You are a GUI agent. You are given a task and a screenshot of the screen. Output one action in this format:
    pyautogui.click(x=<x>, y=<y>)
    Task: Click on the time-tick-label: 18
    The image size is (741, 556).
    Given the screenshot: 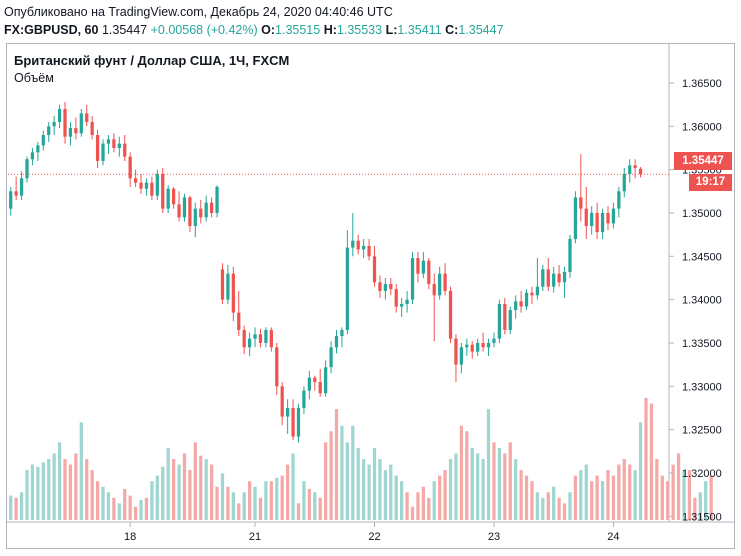 What is the action you would take?
    pyautogui.click(x=130, y=537)
    